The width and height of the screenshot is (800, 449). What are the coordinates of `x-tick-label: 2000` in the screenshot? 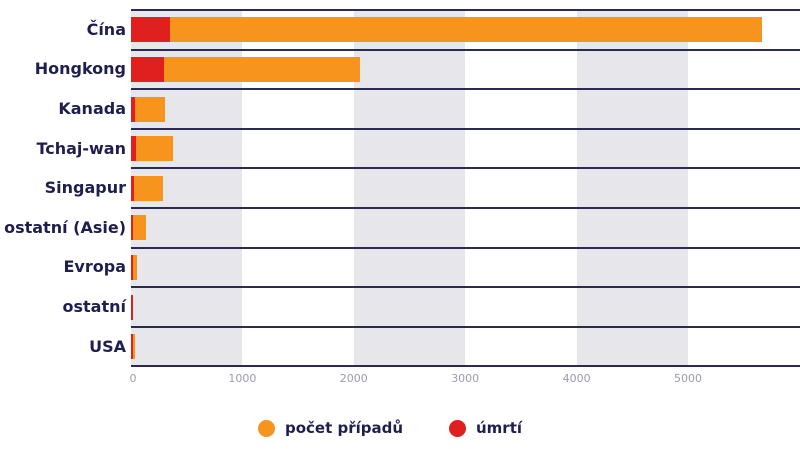 It's located at (353, 378).